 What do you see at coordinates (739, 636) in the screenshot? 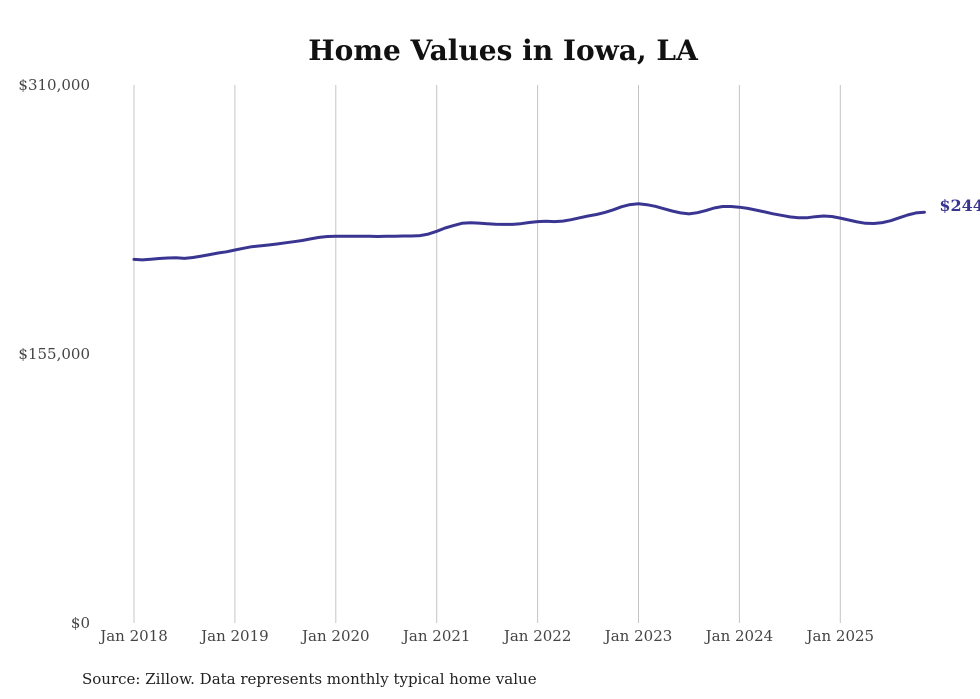
I see `x-tick-label: Jan 2024` at bounding box center [739, 636].